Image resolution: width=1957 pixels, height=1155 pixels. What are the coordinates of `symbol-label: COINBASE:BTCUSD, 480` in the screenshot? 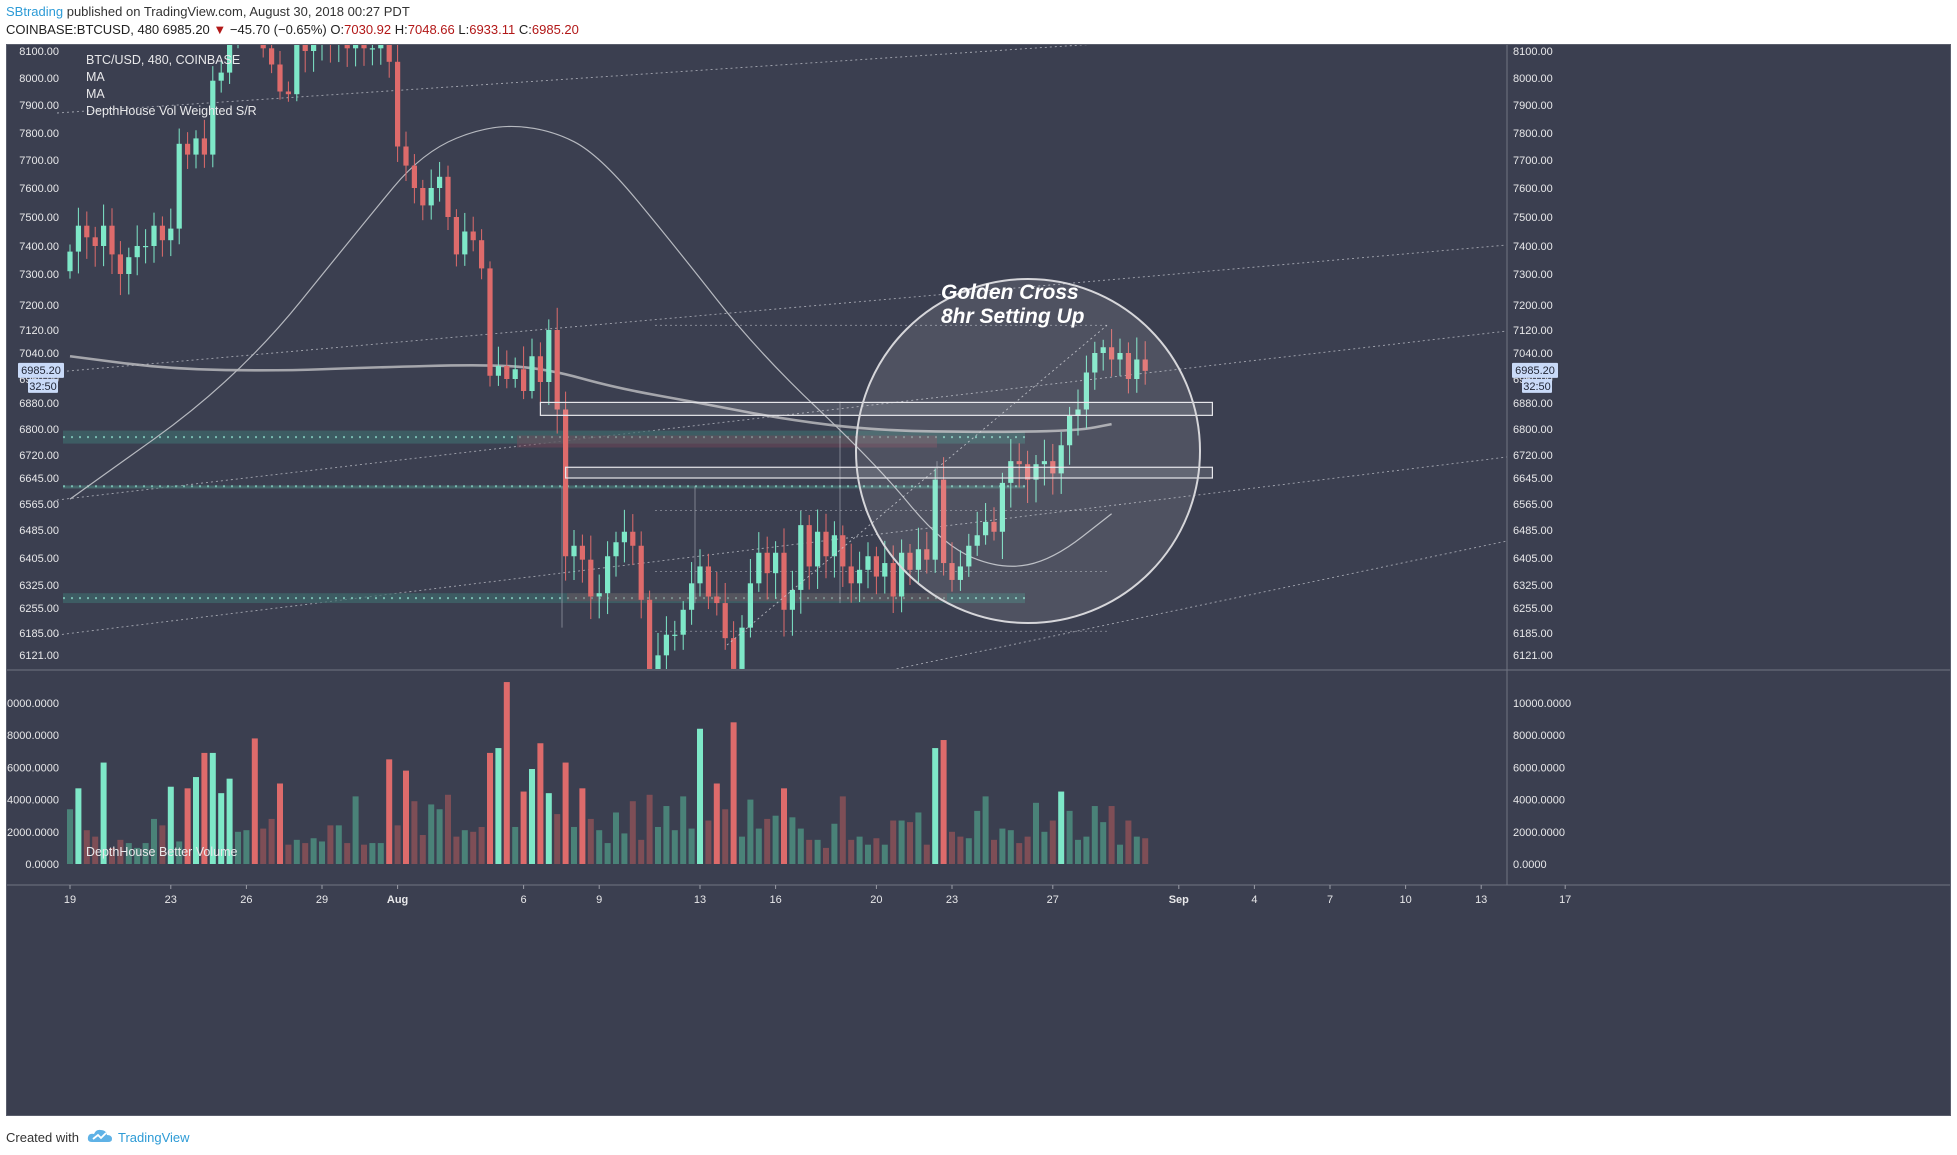 It's located at (83, 29).